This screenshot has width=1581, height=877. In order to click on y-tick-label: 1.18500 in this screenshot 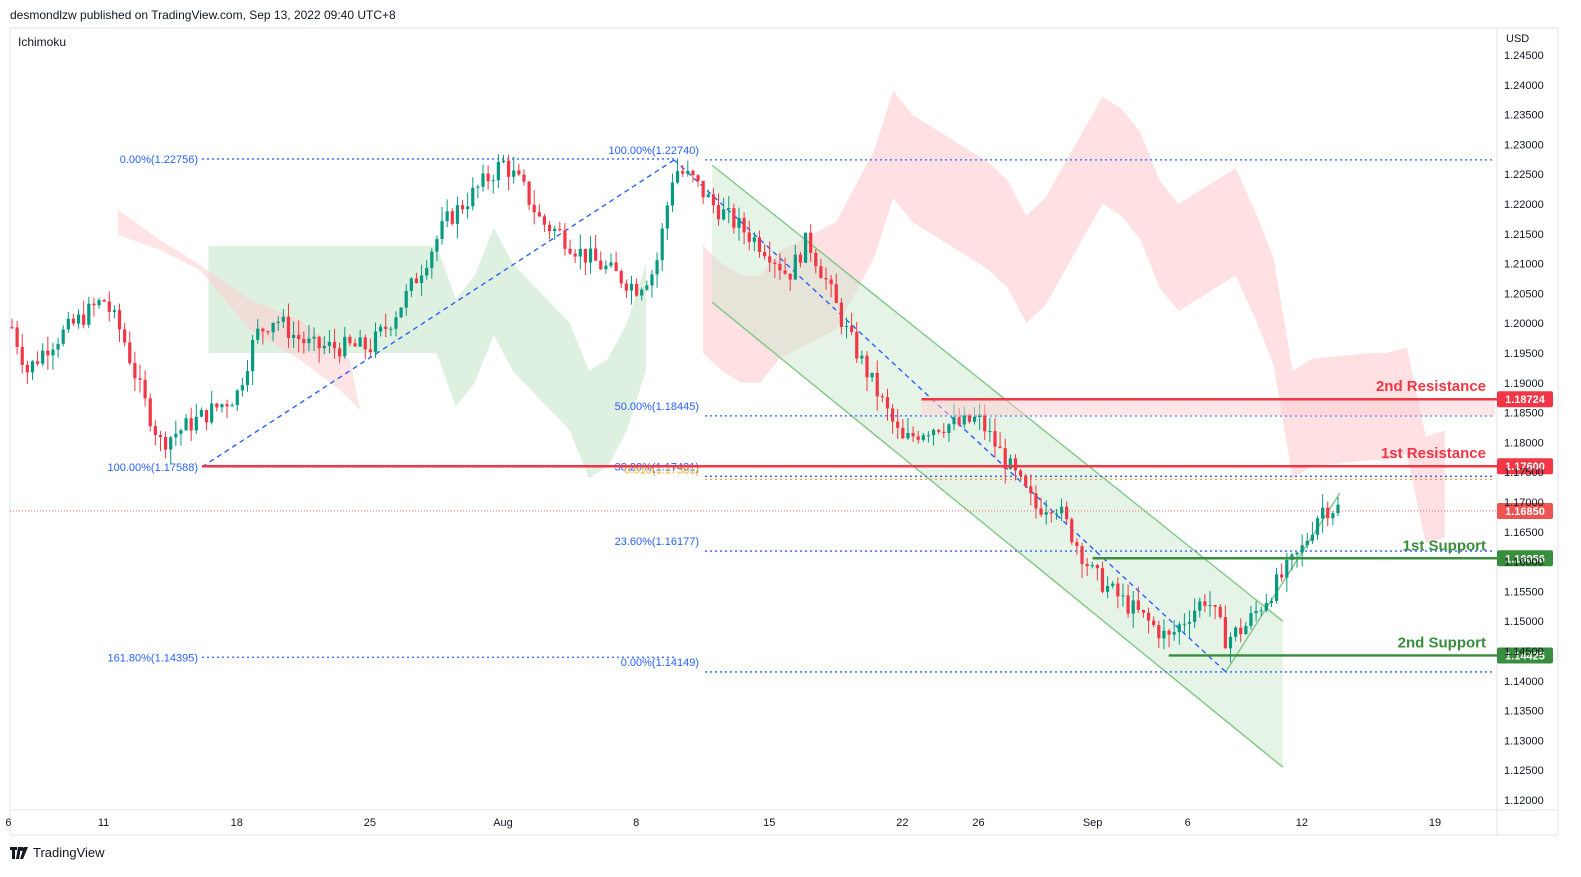, I will do `click(1524, 414)`.